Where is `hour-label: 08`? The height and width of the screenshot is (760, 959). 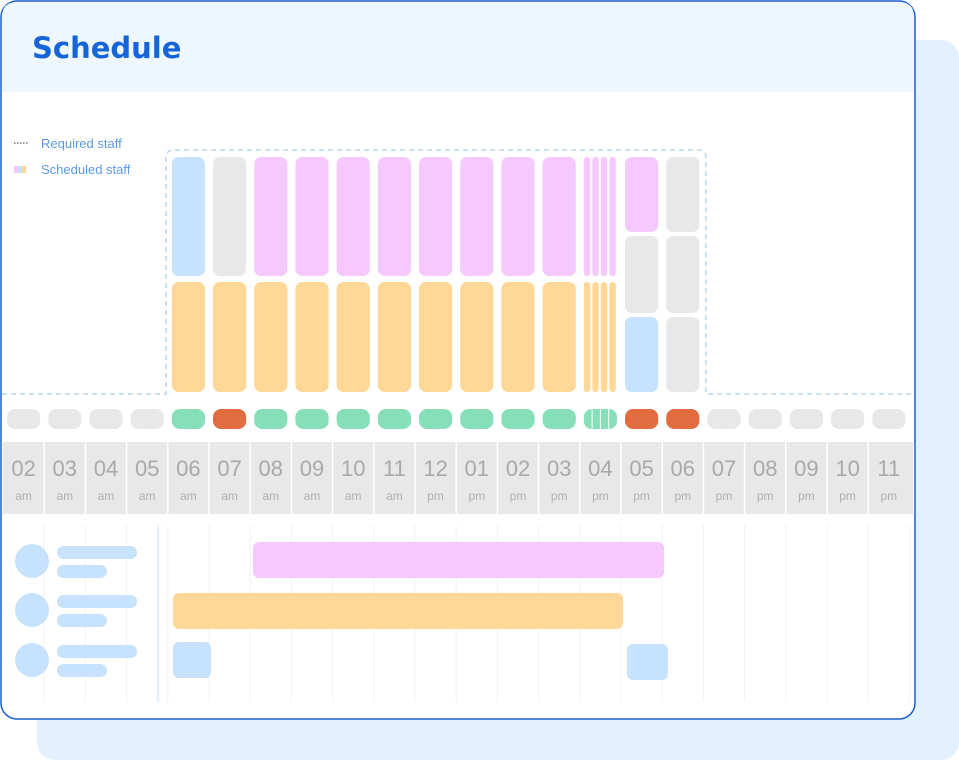 hour-label: 08 is located at coordinates (271, 468).